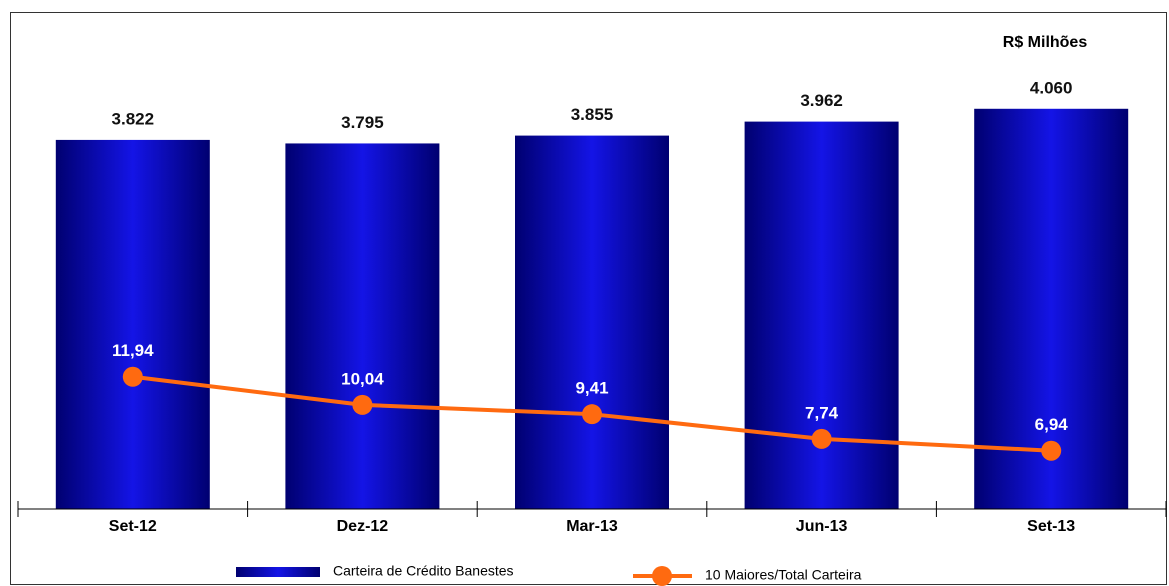  What do you see at coordinates (363, 526) in the screenshot?
I see `x-tick-label: Dez-12` at bounding box center [363, 526].